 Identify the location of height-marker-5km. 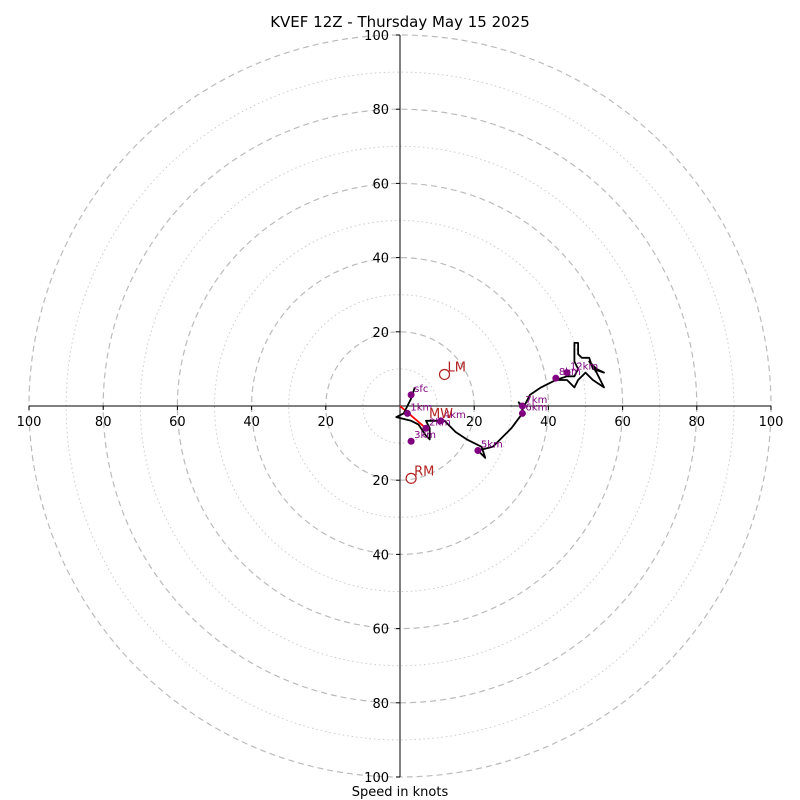
(478, 451).